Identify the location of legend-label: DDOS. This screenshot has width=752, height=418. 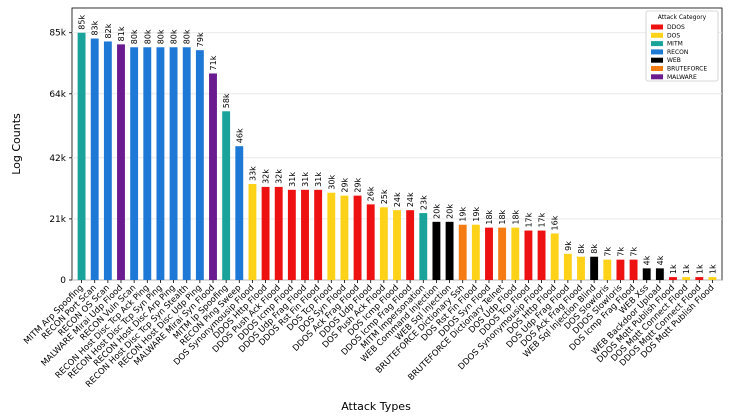
(676, 27).